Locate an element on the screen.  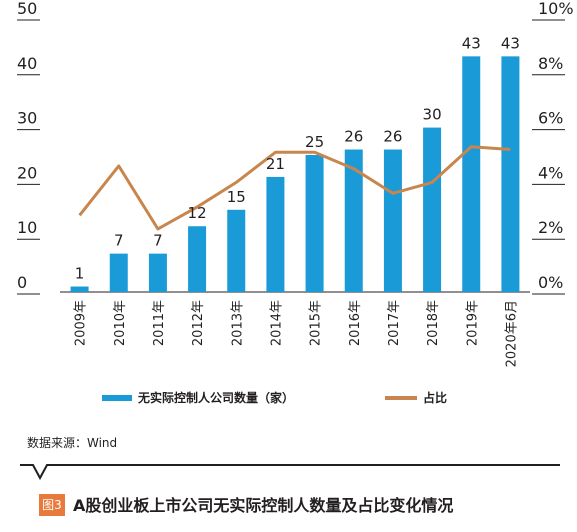
right-tick-label: 10% is located at coordinates (556, 9).